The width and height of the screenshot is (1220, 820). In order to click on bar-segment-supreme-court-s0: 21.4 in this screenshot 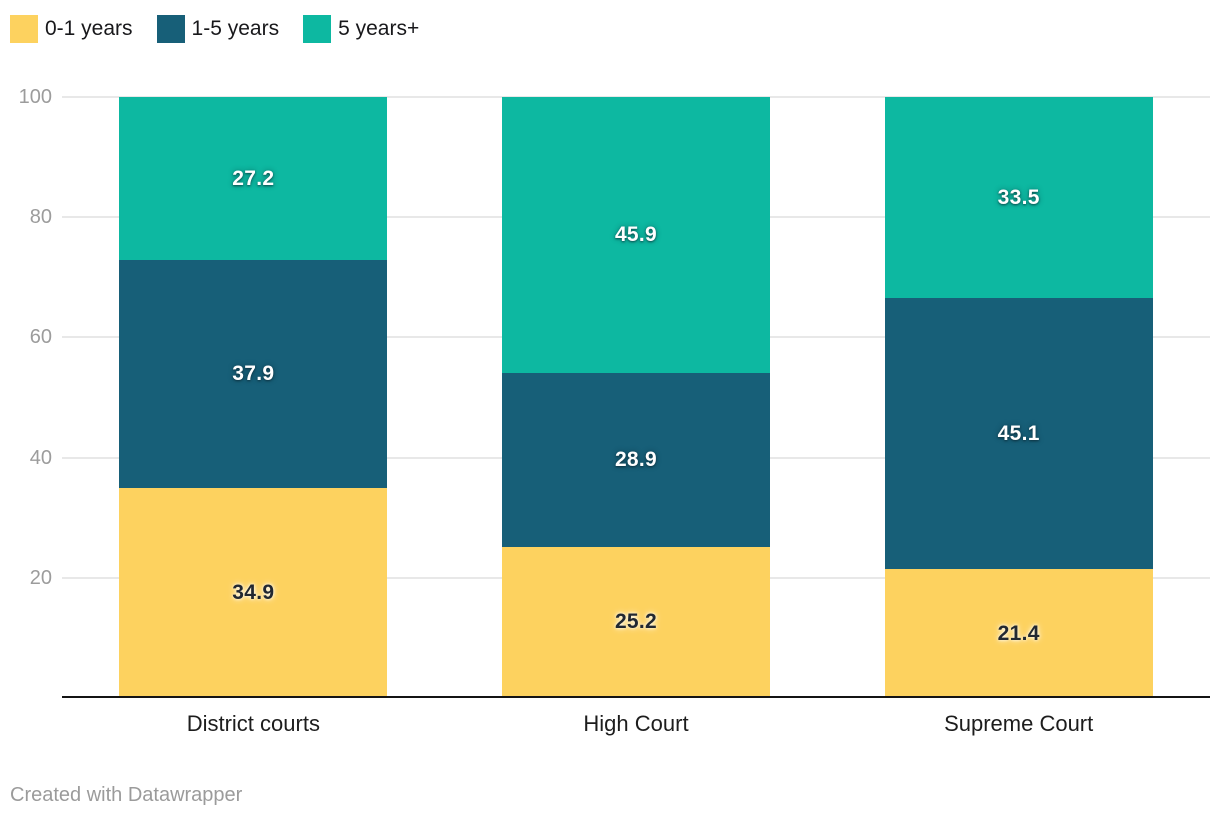, I will do `click(1018, 633)`.